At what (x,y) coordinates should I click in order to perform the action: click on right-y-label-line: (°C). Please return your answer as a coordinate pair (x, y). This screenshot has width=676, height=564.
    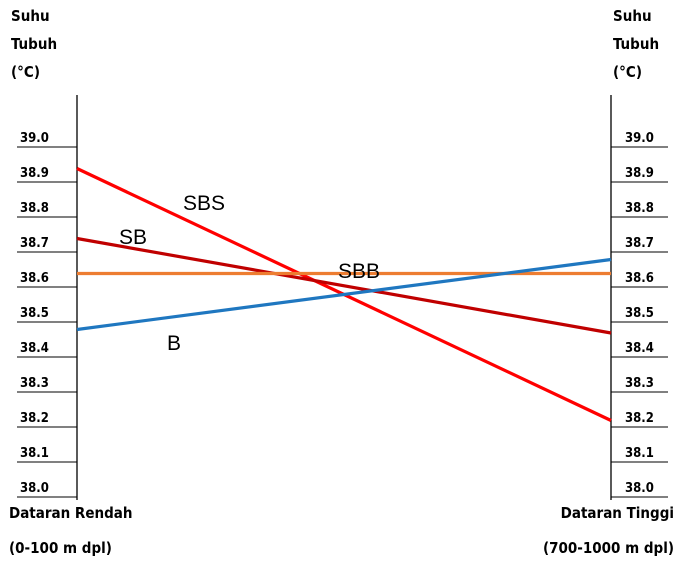
    Looking at the image, I should click on (627, 72).